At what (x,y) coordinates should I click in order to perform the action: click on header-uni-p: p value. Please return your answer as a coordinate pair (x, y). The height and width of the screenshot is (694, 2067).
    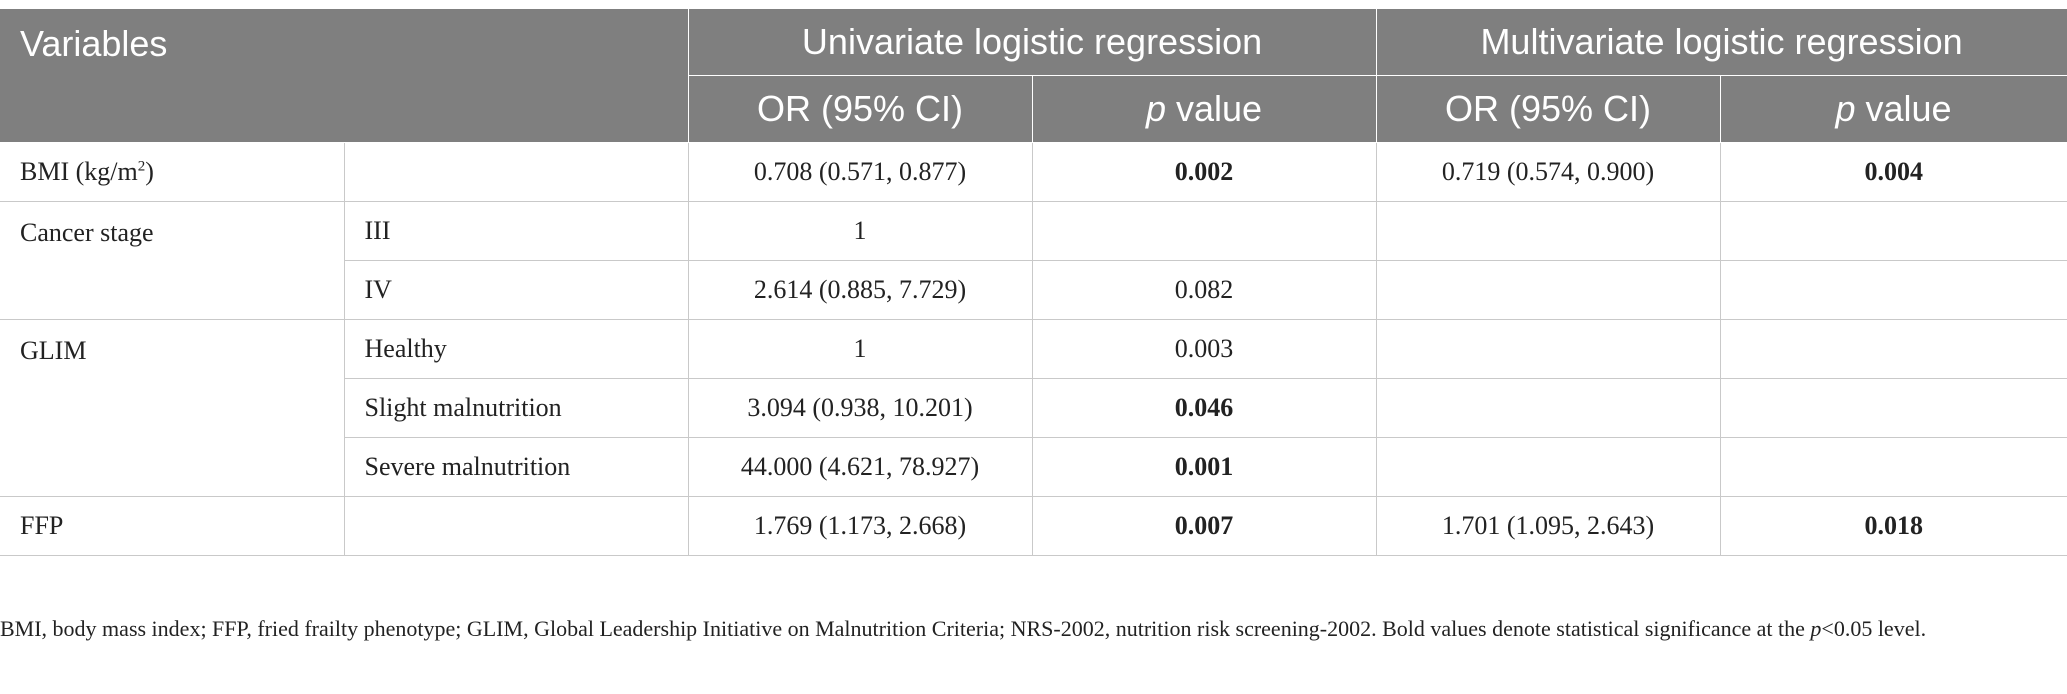
    Looking at the image, I should click on (1204, 109).